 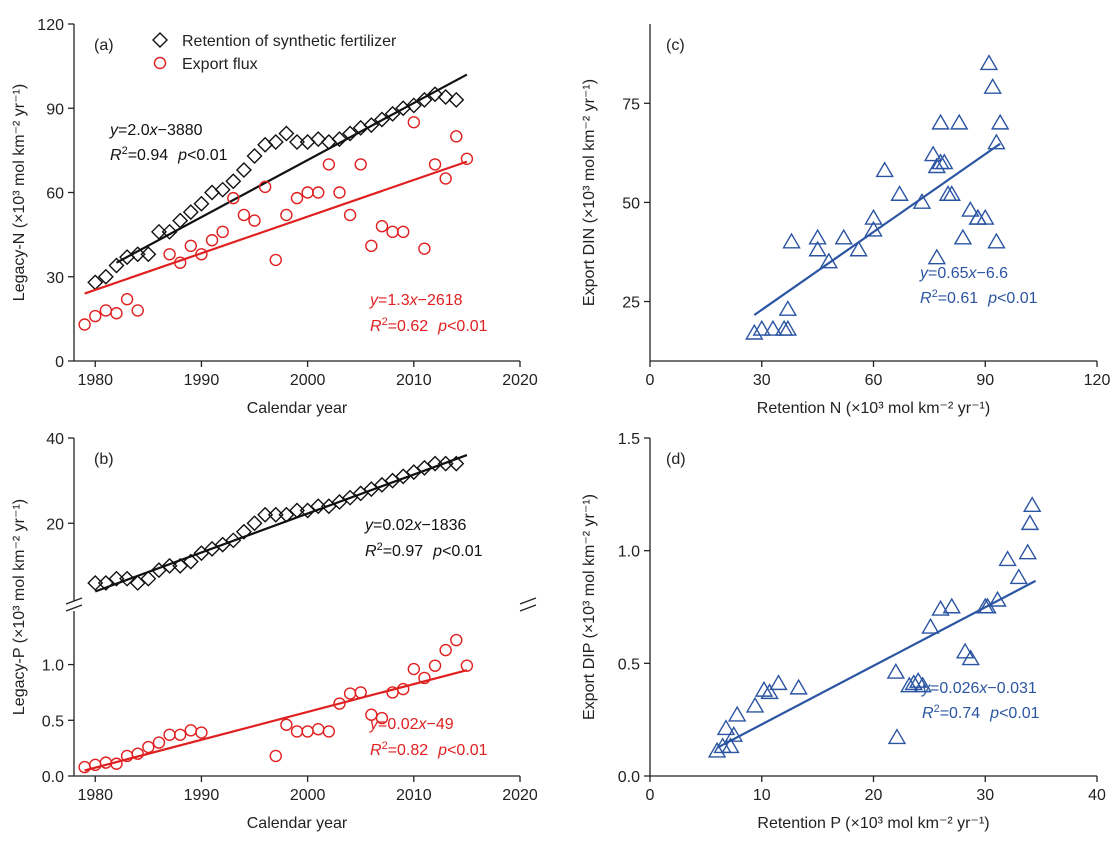 What do you see at coordinates (220, 64) in the screenshot?
I see `legend-label: Export flux` at bounding box center [220, 64].